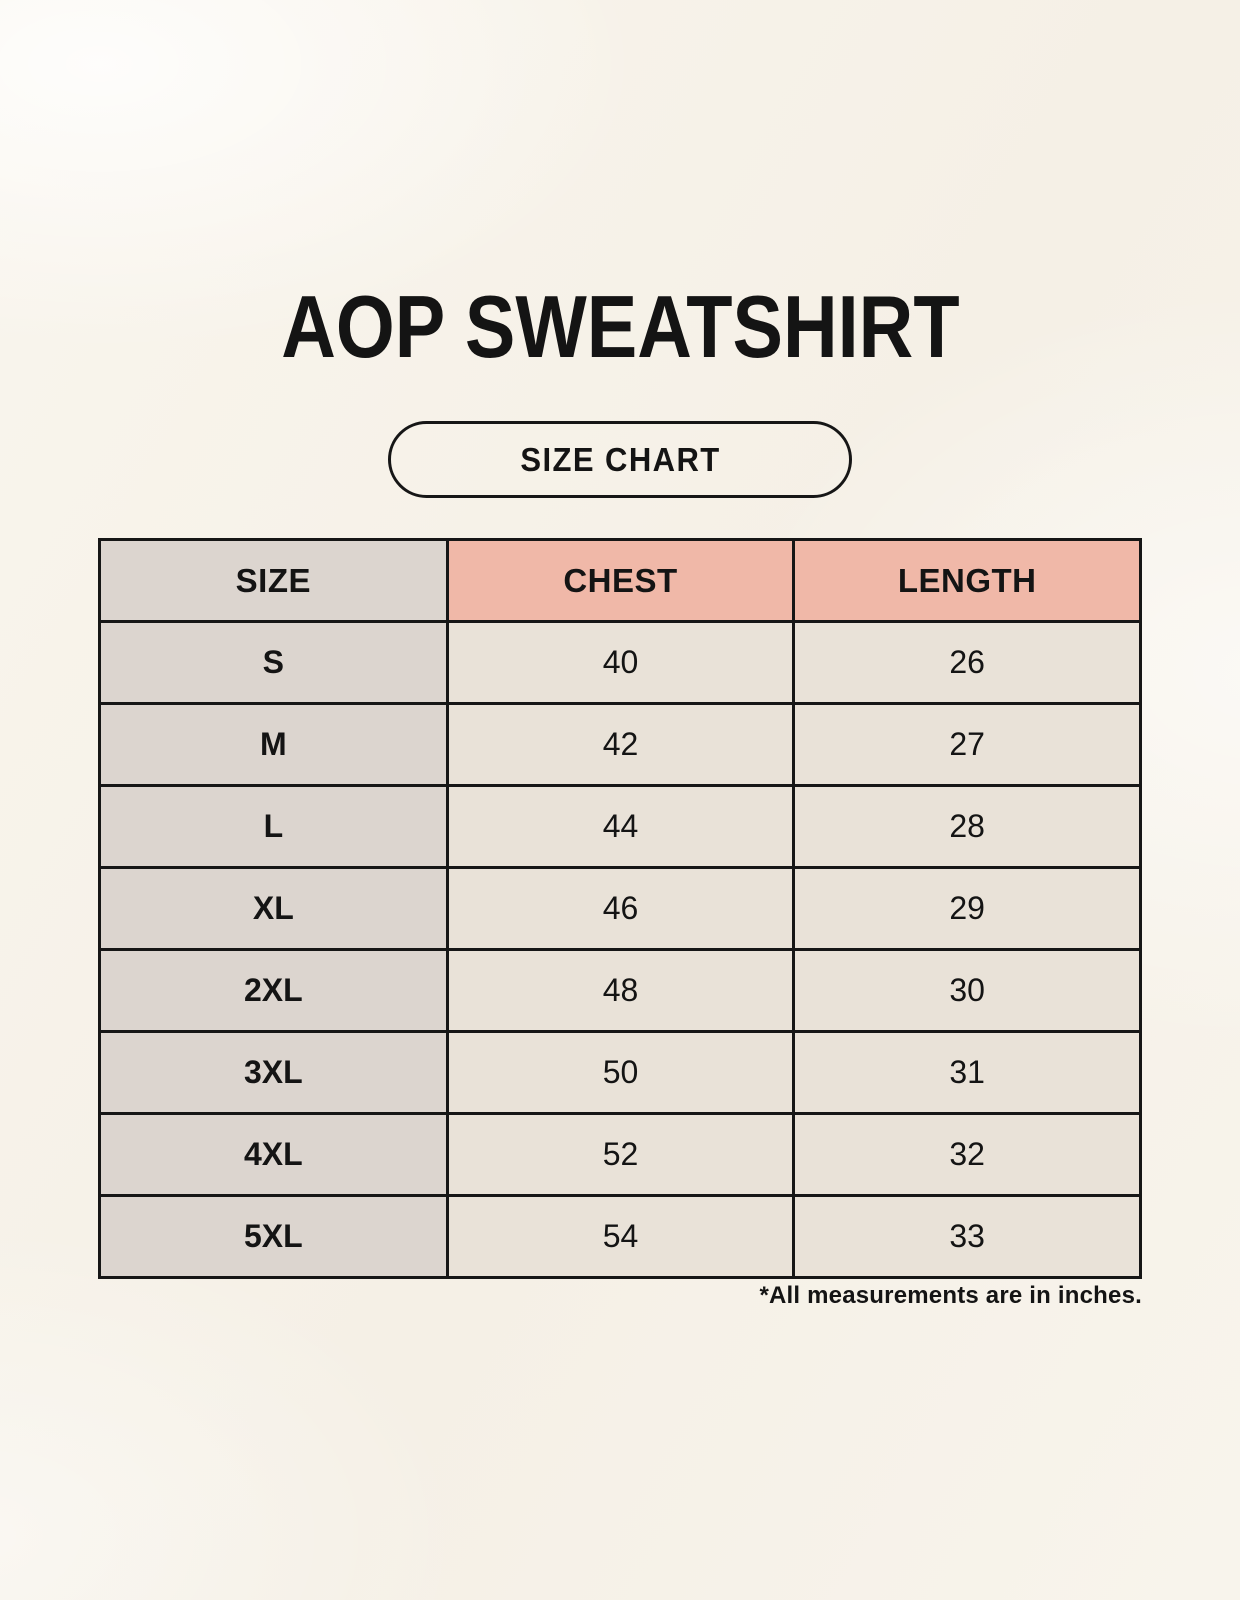 This screenshot has height=1600, width=1240. Describe the element at coordinates (273, 662) in the screenshot. I see `size-cell: S` at that location.